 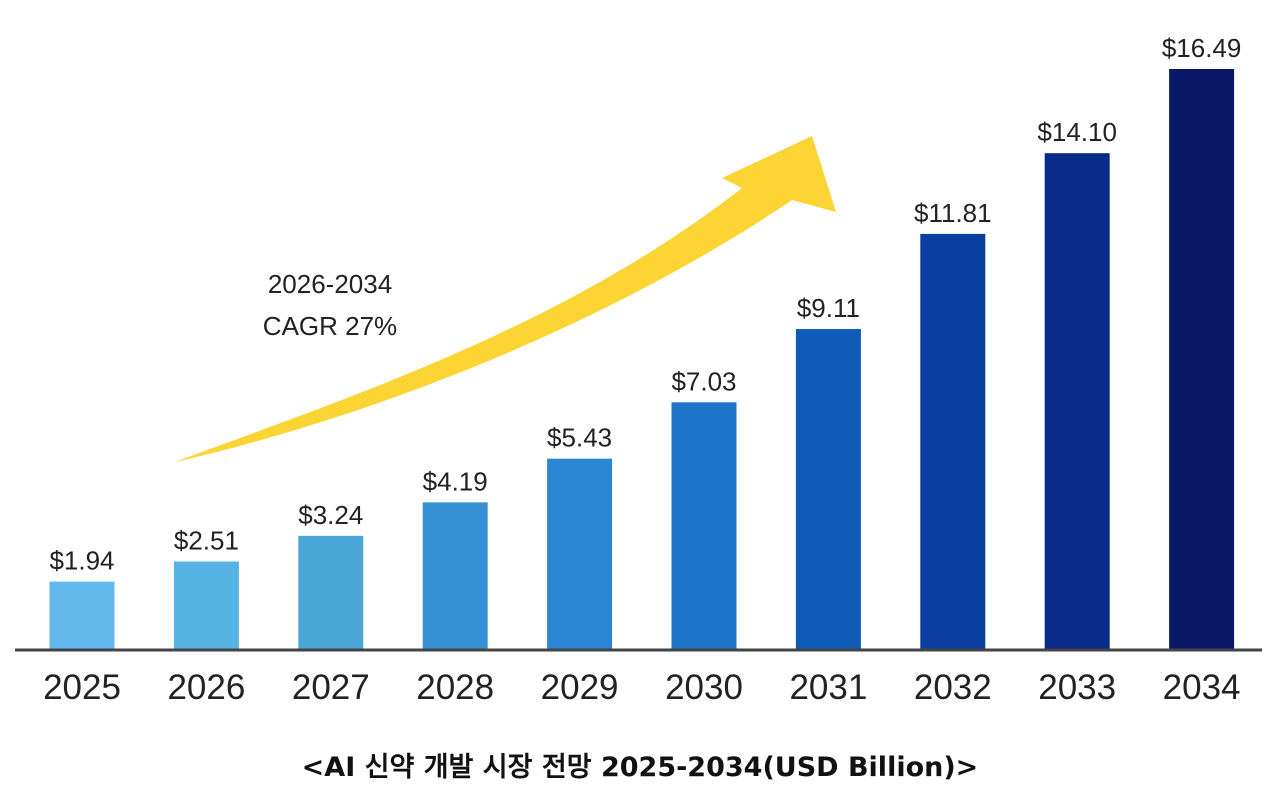 I want to click on data-label-2033: $14.10, so click(x=1077, y=132).